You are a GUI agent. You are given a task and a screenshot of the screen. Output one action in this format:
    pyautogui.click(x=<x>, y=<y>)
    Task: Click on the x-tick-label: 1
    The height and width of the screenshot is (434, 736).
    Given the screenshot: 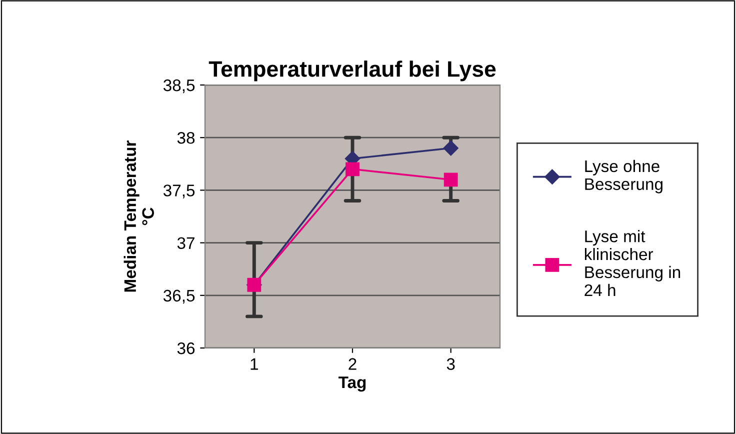 What is the action you would take?
    pyautogui.click(x=254, y=364)
    